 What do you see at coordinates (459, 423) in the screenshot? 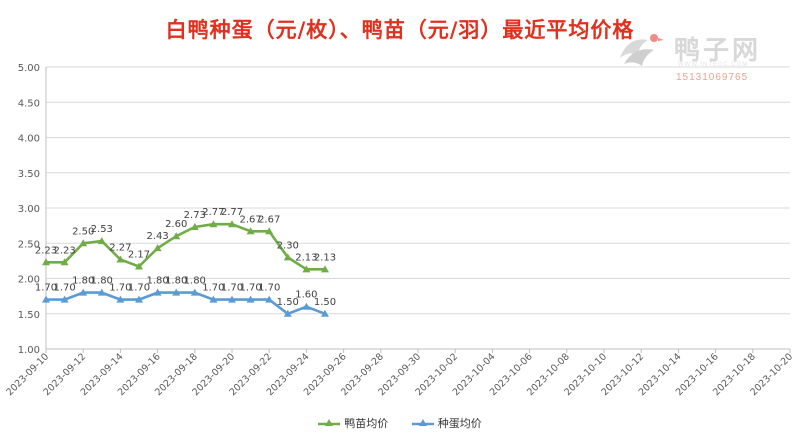
I see `legend-label-egg: 种蛋均价` at bounding box center [459, 423].